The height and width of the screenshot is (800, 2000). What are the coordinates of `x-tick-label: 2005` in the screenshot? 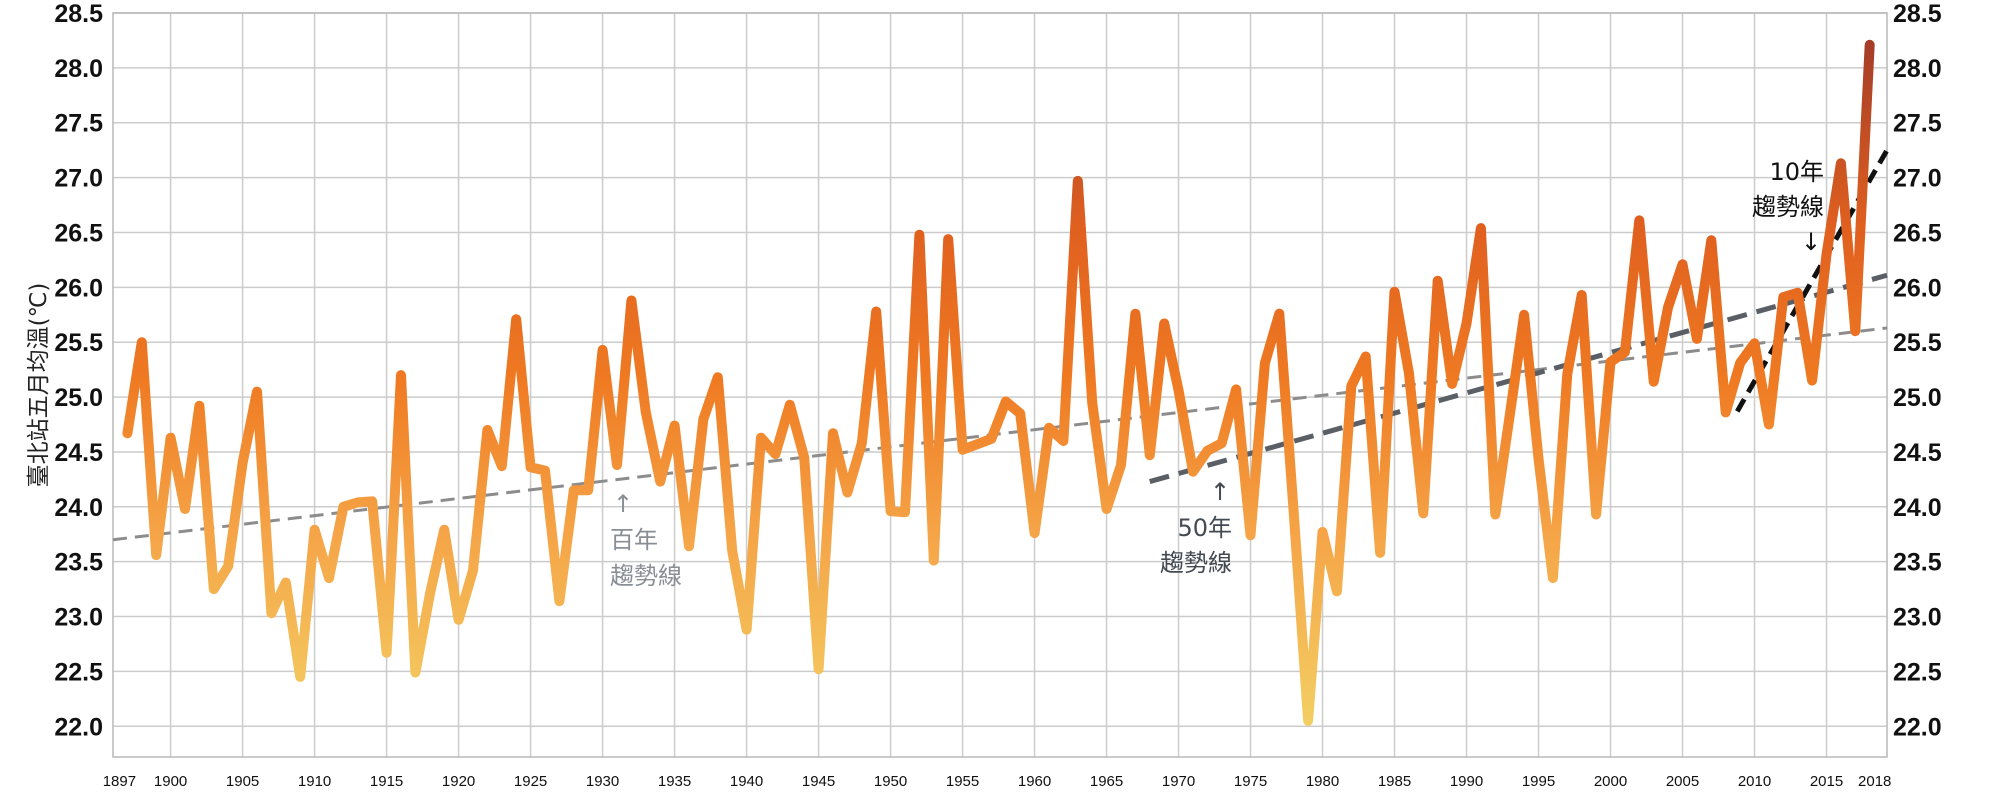 It's located at (1682, 781).